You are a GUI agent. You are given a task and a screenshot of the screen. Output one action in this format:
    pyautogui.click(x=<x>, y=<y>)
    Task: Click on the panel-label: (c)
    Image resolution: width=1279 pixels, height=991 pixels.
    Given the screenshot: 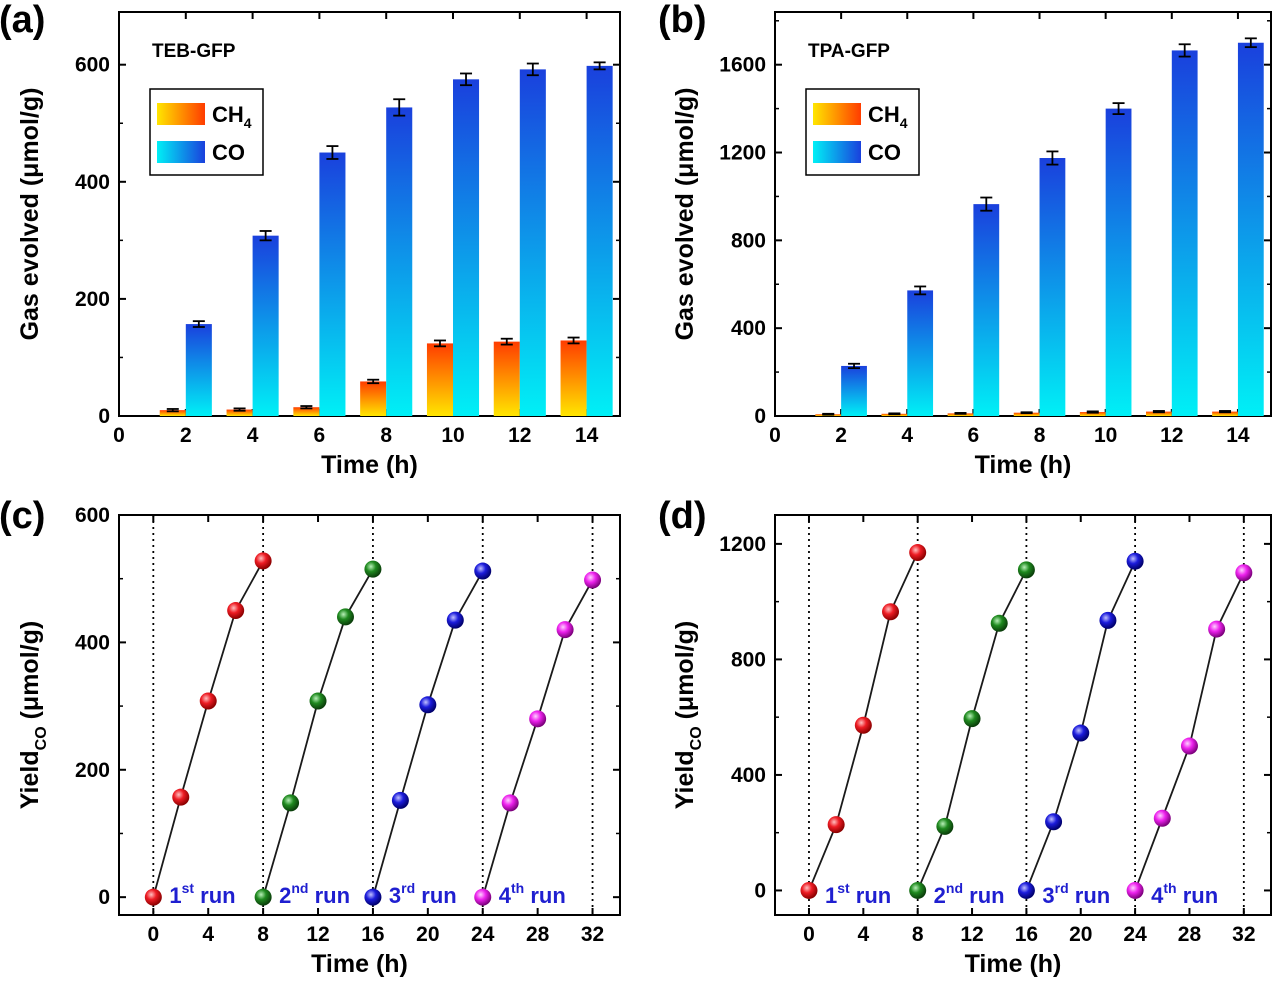 What is the action you would take?
    pyautogui.click(x=22, y=516)
    